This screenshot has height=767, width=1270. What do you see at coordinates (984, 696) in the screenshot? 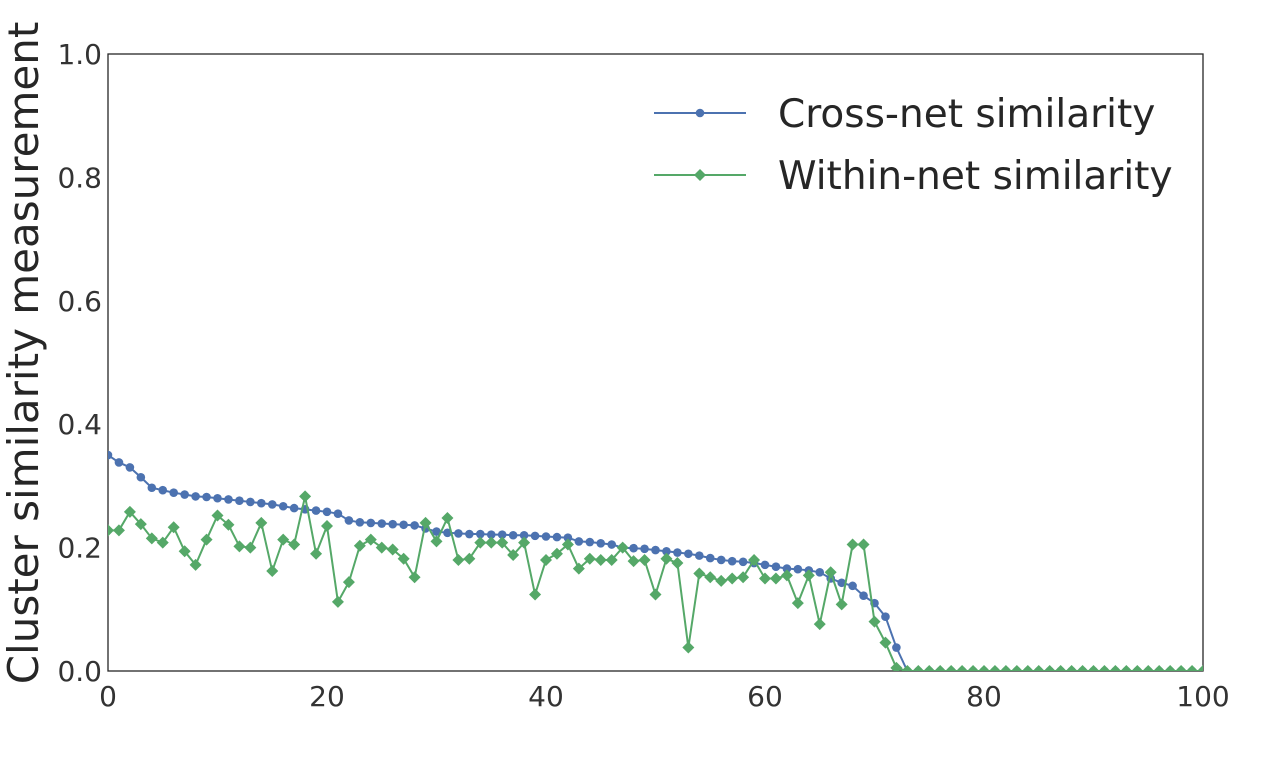
I see `x-tick-label-4: 80` at bounding box center [984, 696].